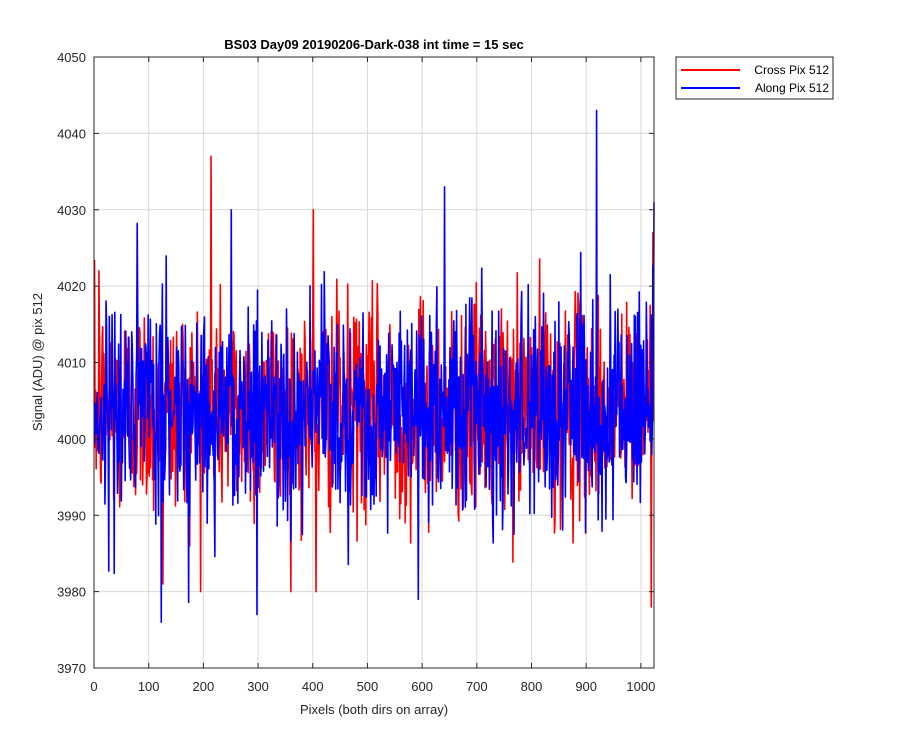 The height and width of the screenshot is (750, 900). What do you see at coordinates (791, 70) in the screenshot?
I see `legend-label-cross: Cross Pix 512` at bounding box center [791, 70].